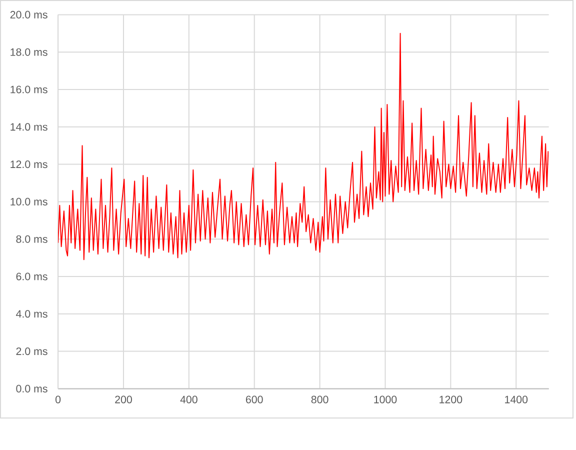 The height and width of the screenshot is (450, 576). Describe the element at coordinates (32, 276) in the screenshot. I see `y-tick-label: 6.0 ms` at that location.